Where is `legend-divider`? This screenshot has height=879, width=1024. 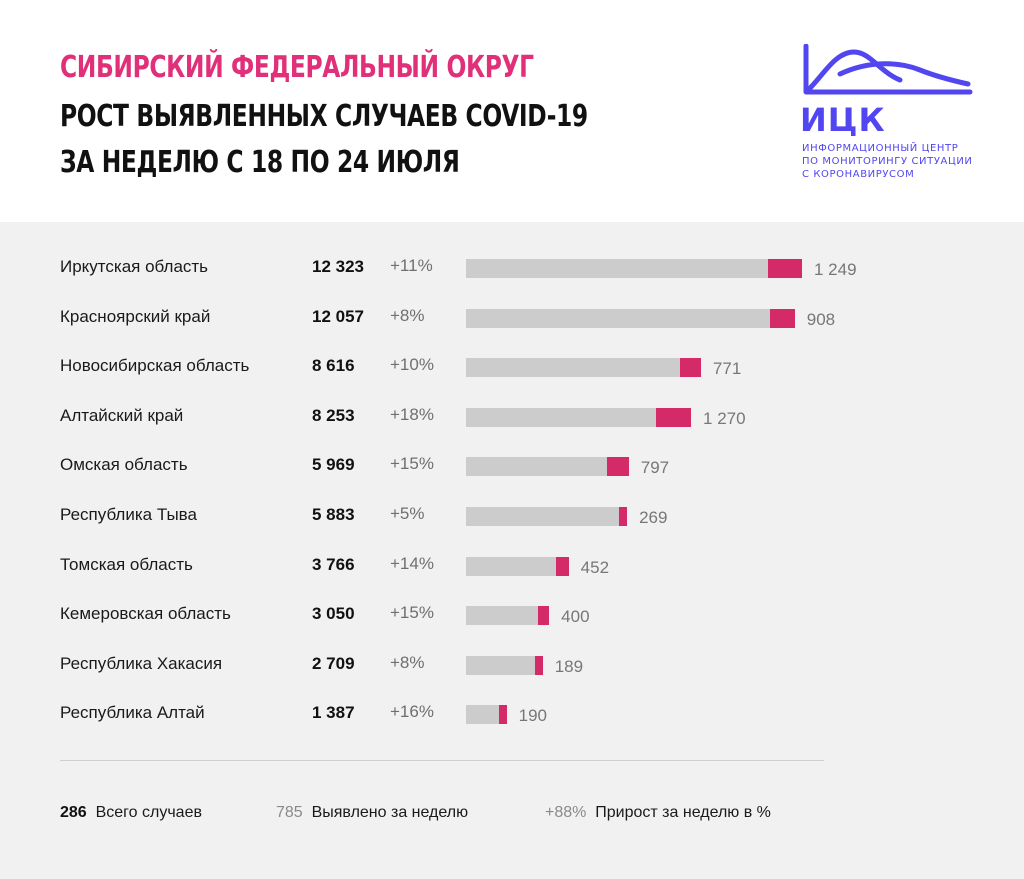 legend-divider is located at coordinates (442, 760).